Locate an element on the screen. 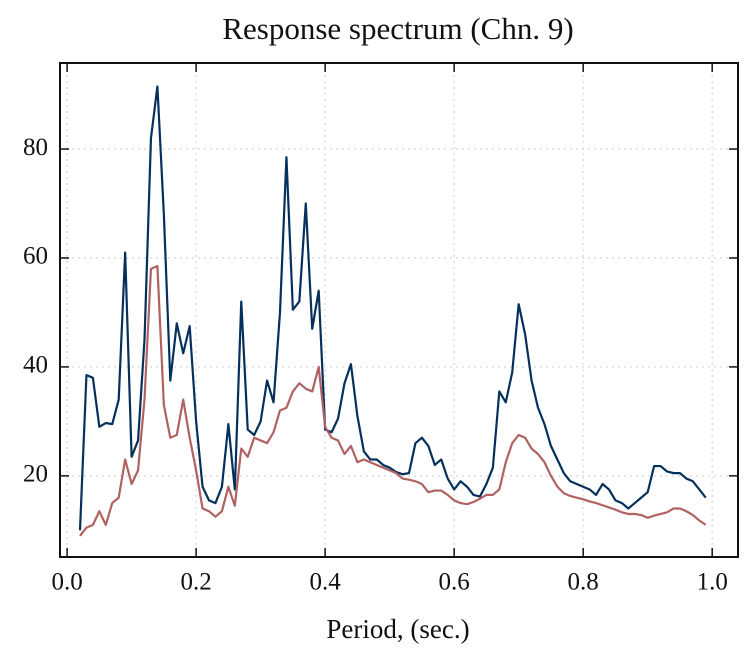 The height and width of the screenshot is (663, 749). y-tick-label: 80 is located at coordinates (35, 147).